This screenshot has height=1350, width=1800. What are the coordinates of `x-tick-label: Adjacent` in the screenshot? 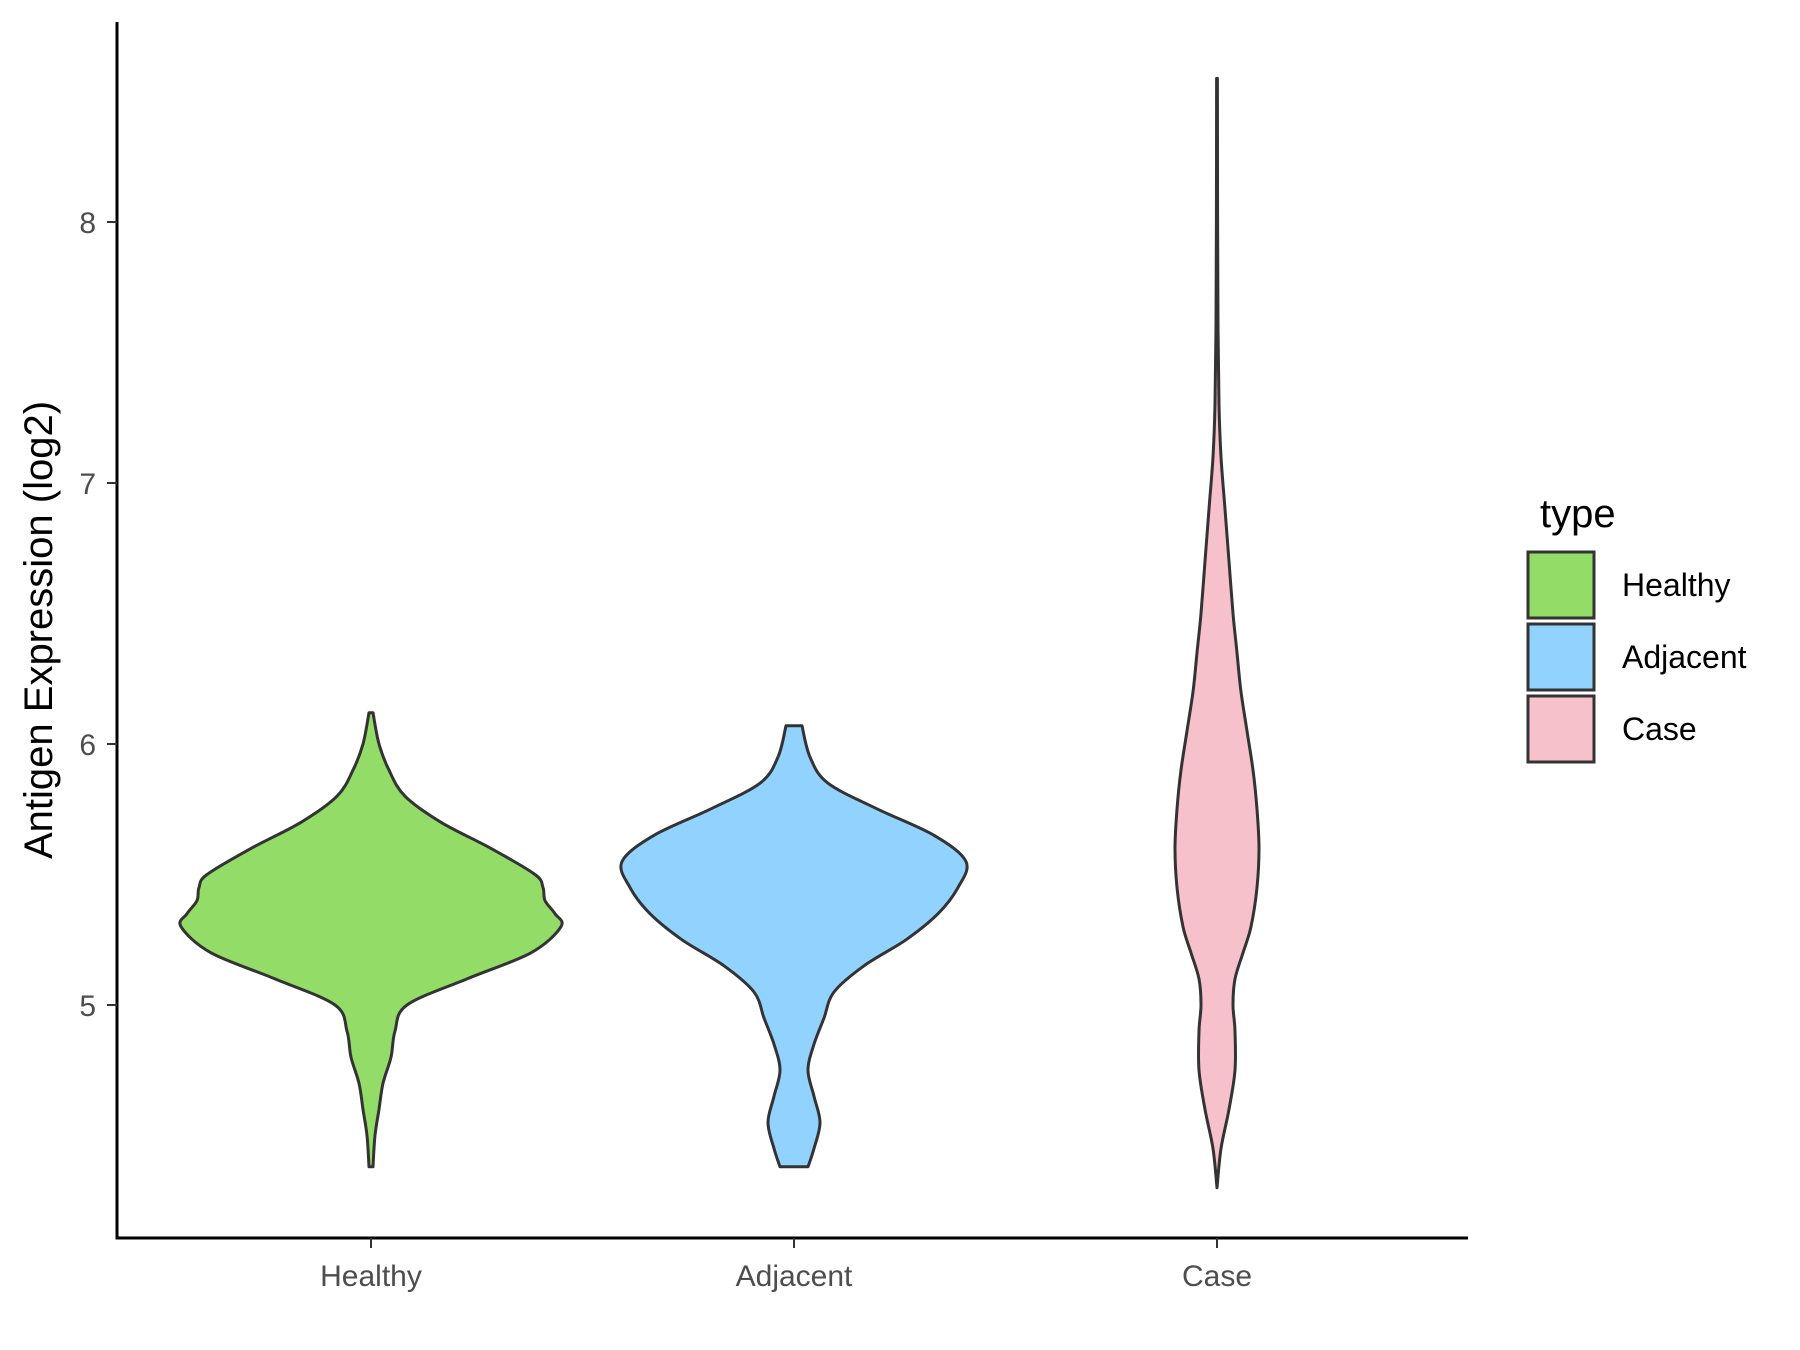 It's located at (794, 1276).